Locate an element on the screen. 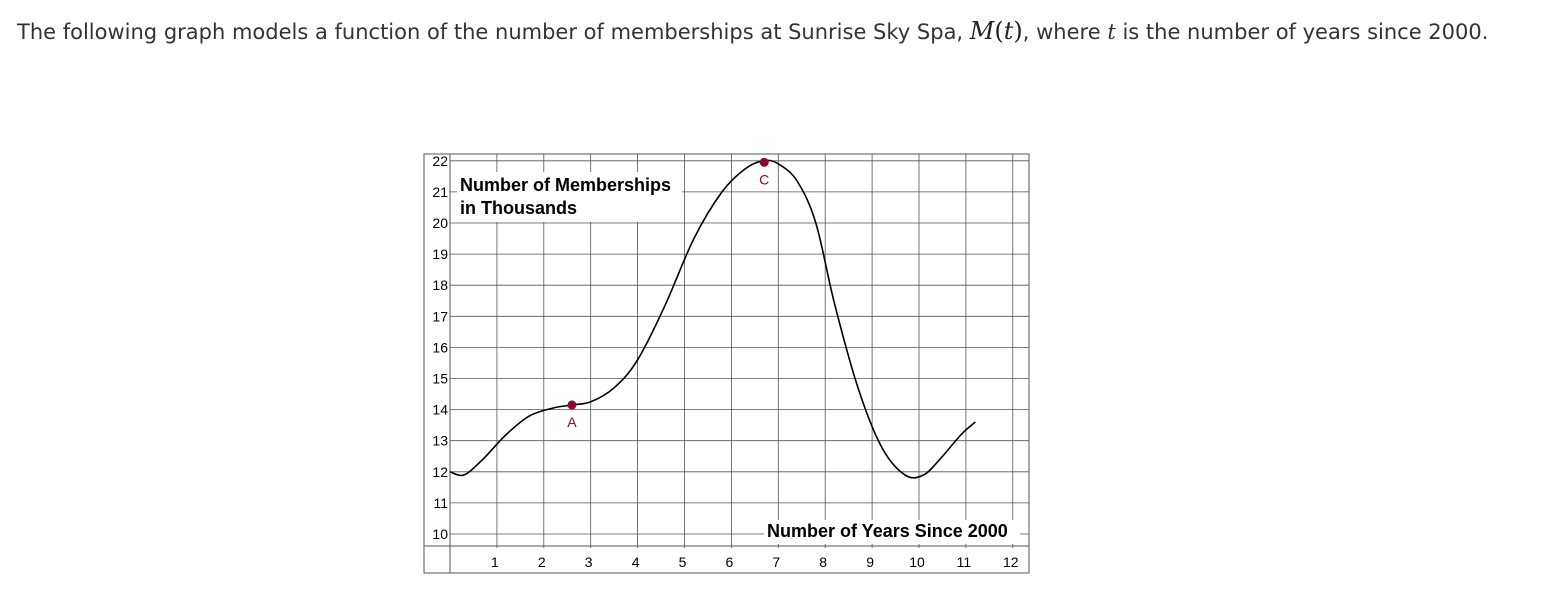 The image size is (1566, 593). x-tick-label-12: 12 is located at coordinates (1011, 562).